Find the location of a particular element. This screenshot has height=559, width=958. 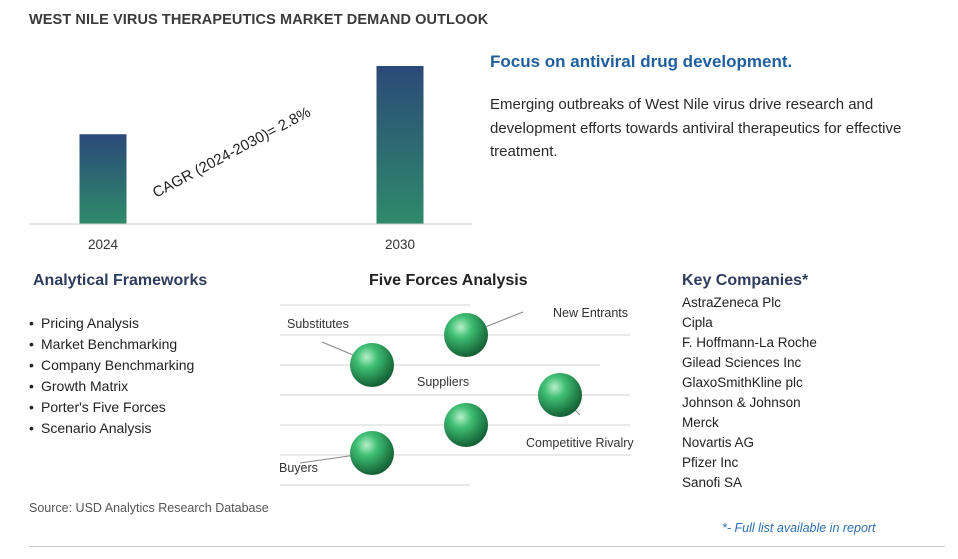

list-item: AstraZeneca Plc is located at coordinates (732, 302).